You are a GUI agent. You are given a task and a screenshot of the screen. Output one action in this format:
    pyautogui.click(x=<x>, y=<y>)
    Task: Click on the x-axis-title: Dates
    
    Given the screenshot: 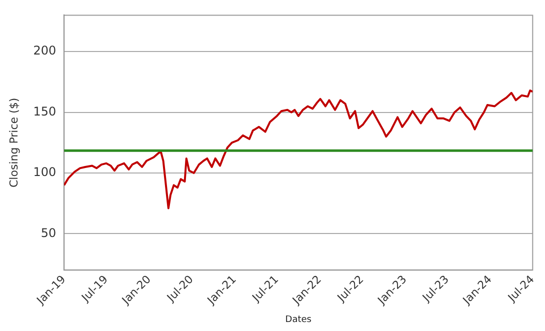 What is the action you would take?
    pyautogui.click(x=298, y=319)
    